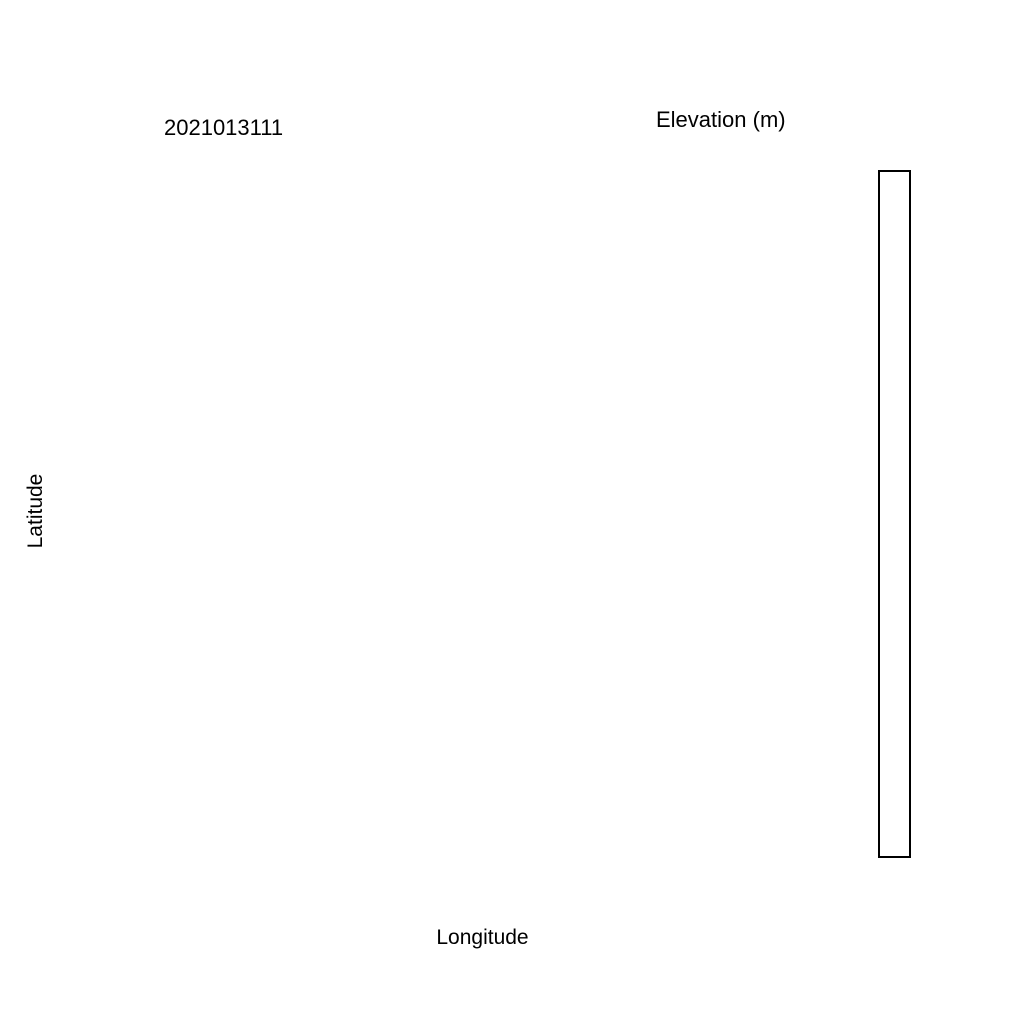  Describe the element at coordinates (482, 937) in the screenshot. I see `x-axis-label: Longitude` at that location.